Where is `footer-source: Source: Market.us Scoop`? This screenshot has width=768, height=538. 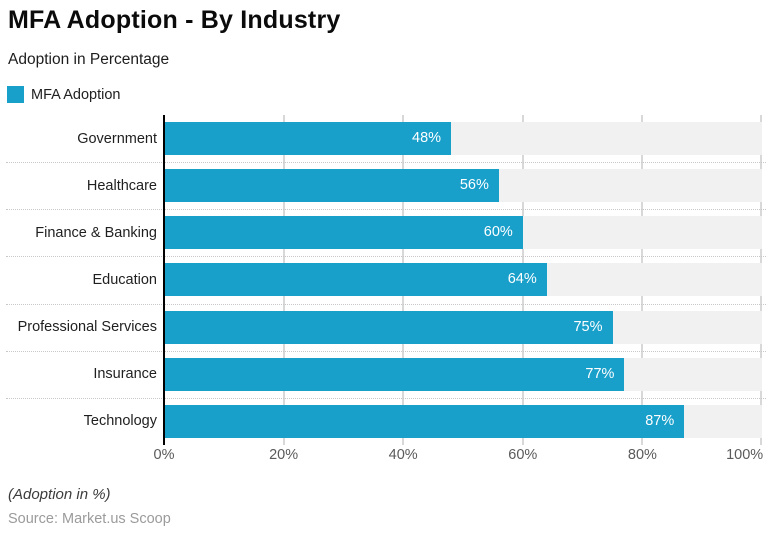
footer-source: Source: Market.us Scoop is located at coordinates (89, 519).